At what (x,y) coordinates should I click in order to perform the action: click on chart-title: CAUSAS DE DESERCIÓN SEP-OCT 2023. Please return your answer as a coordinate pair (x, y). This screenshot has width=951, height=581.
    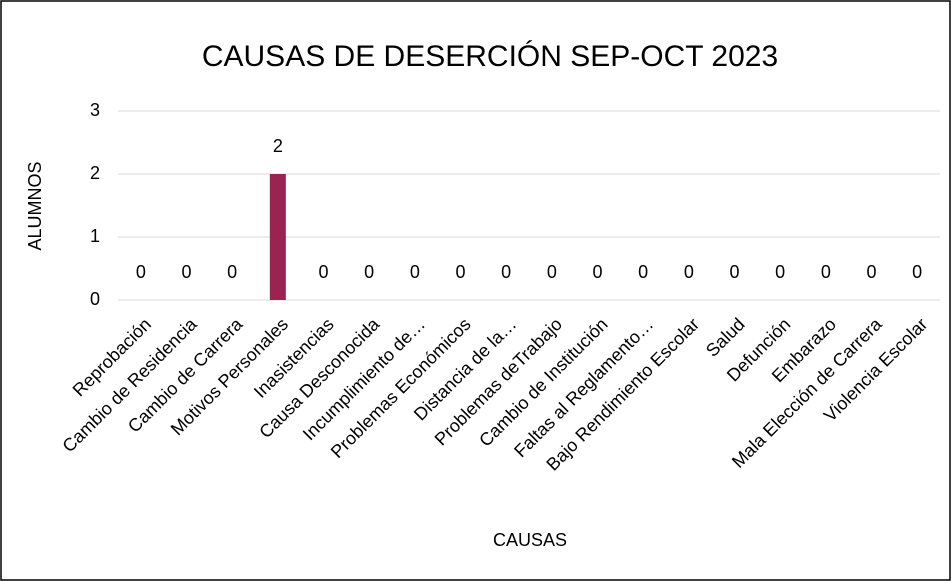
    Looking at the image, I should click on (490, 56).